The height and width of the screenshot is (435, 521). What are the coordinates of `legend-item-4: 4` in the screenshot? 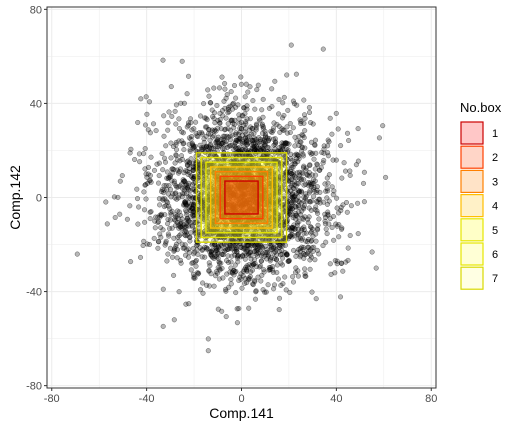 It's located at (479, 206).